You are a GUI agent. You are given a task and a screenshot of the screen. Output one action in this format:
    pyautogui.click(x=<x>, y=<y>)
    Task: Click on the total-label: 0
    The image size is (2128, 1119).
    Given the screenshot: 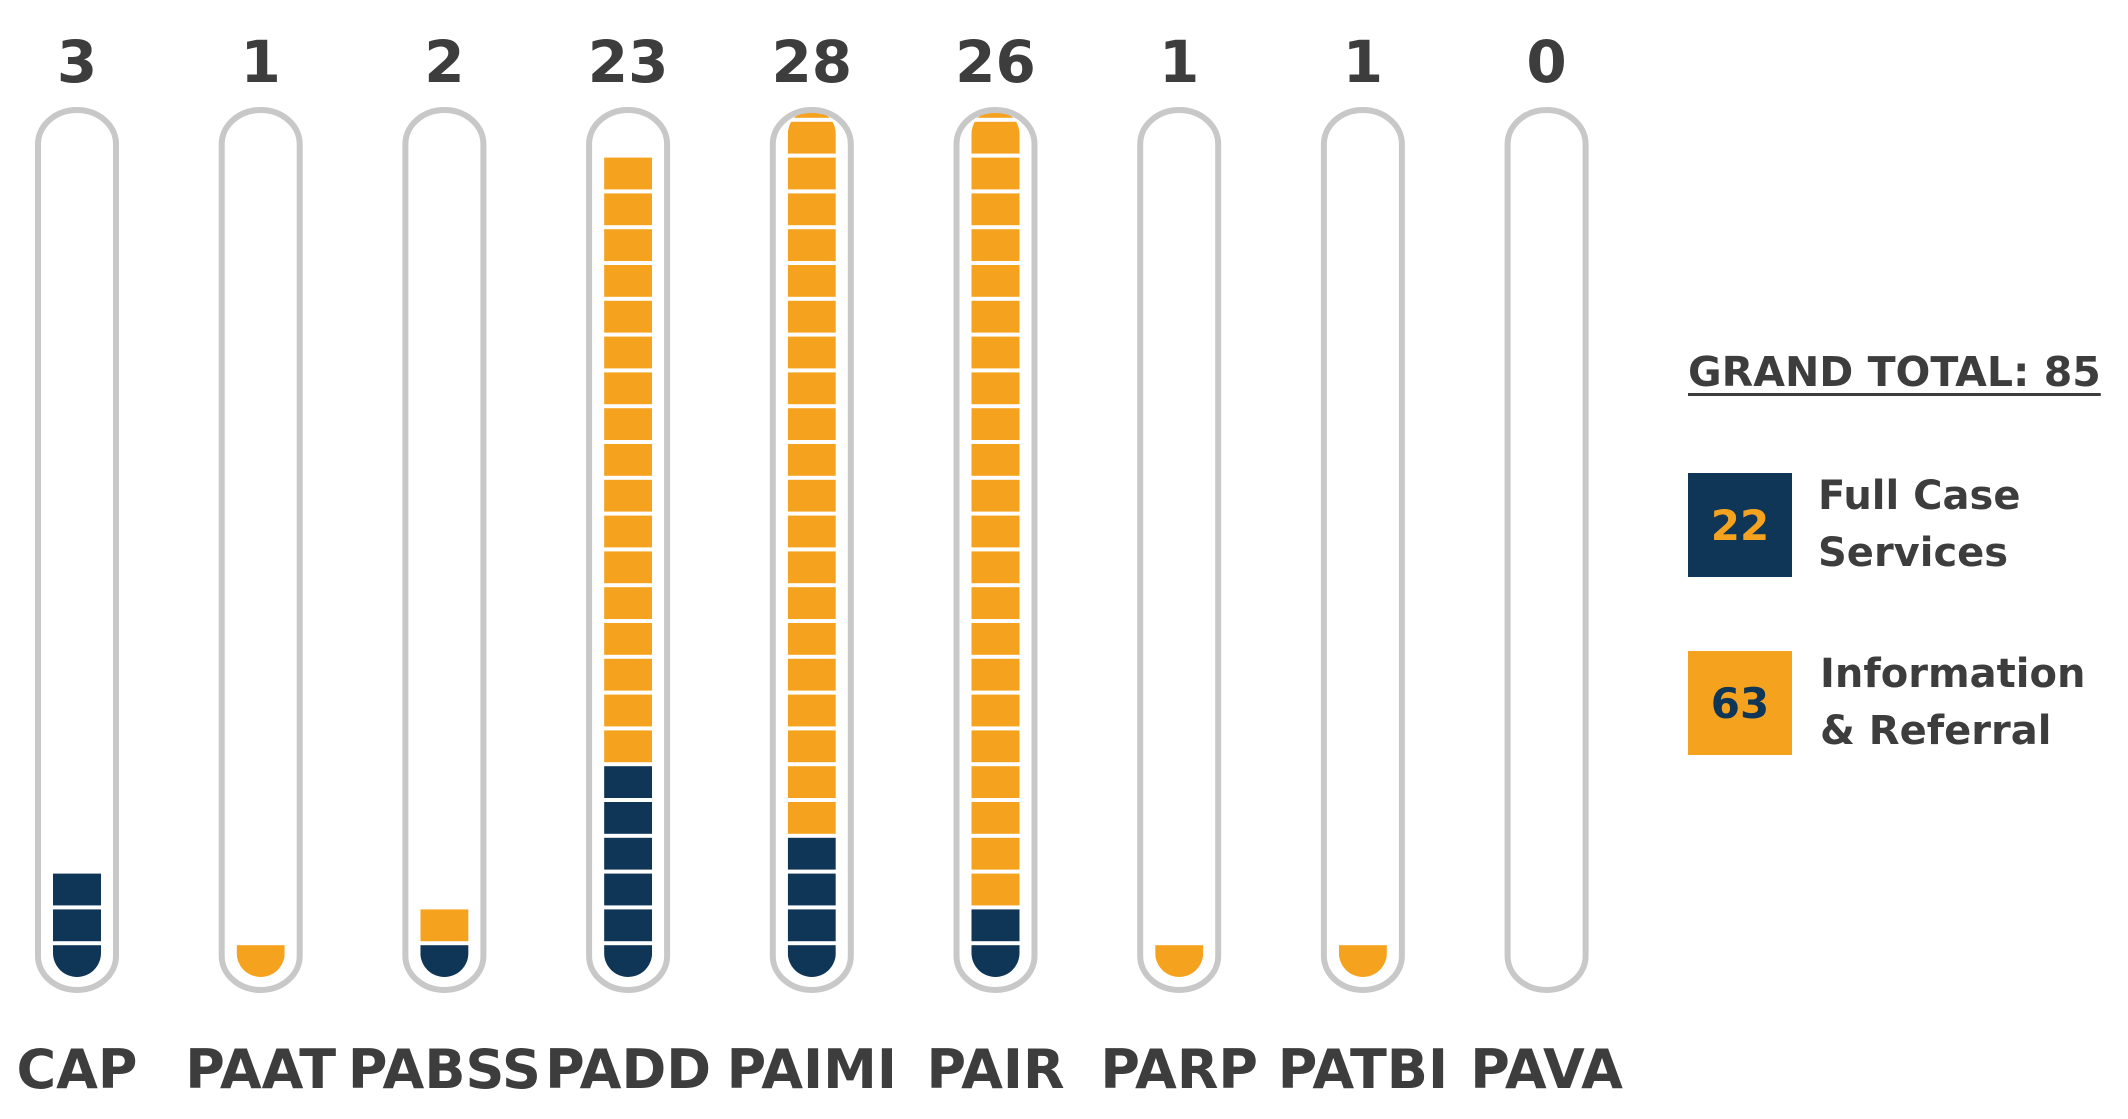 What is the action you would take?
    pyautogui.click(x=1546, y=62)
    